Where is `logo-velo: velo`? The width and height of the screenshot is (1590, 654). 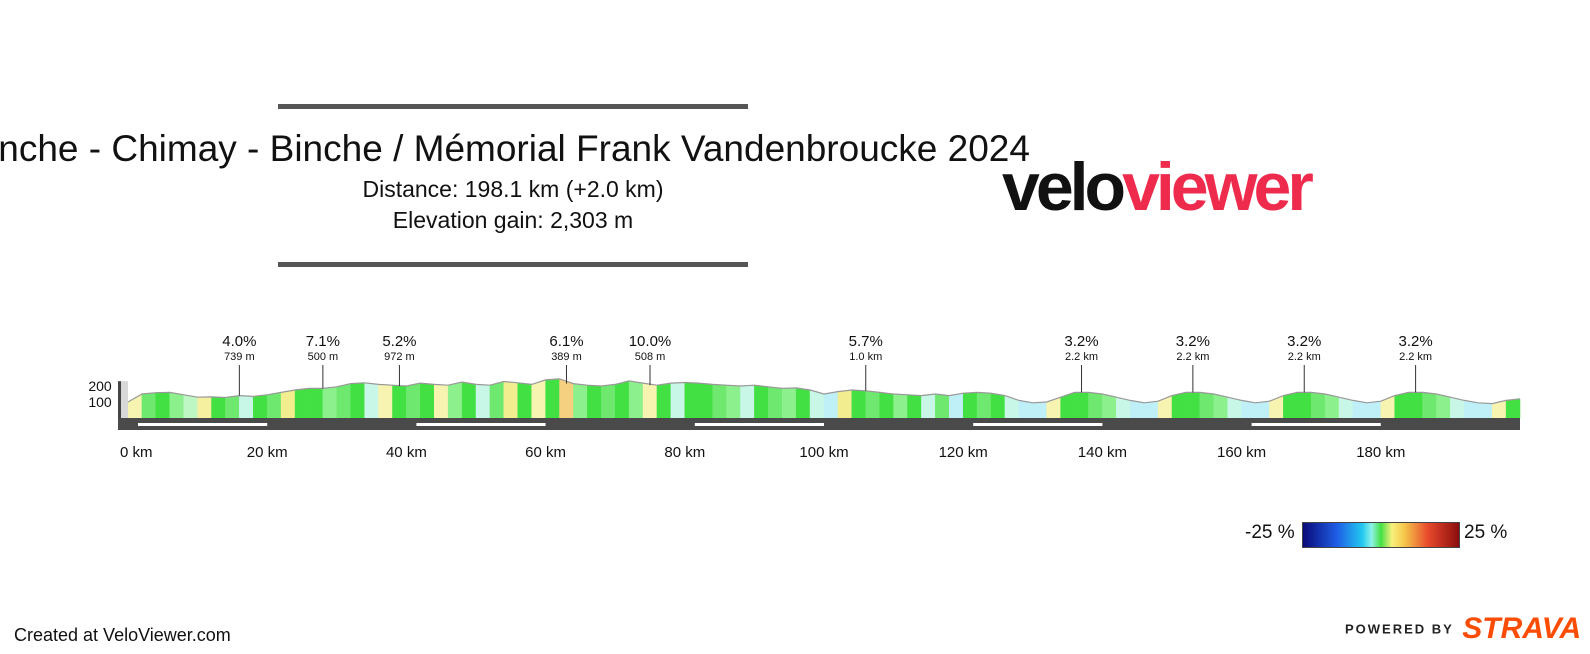 logo-velo: velo is located at coordinates (1064, 187).